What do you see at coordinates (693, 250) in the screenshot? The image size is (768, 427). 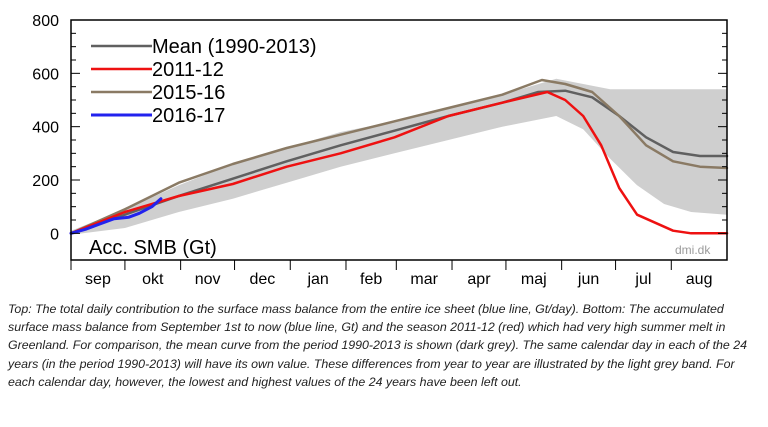 I see `watermark: dmi.dk` at bounding box center [693, 250].